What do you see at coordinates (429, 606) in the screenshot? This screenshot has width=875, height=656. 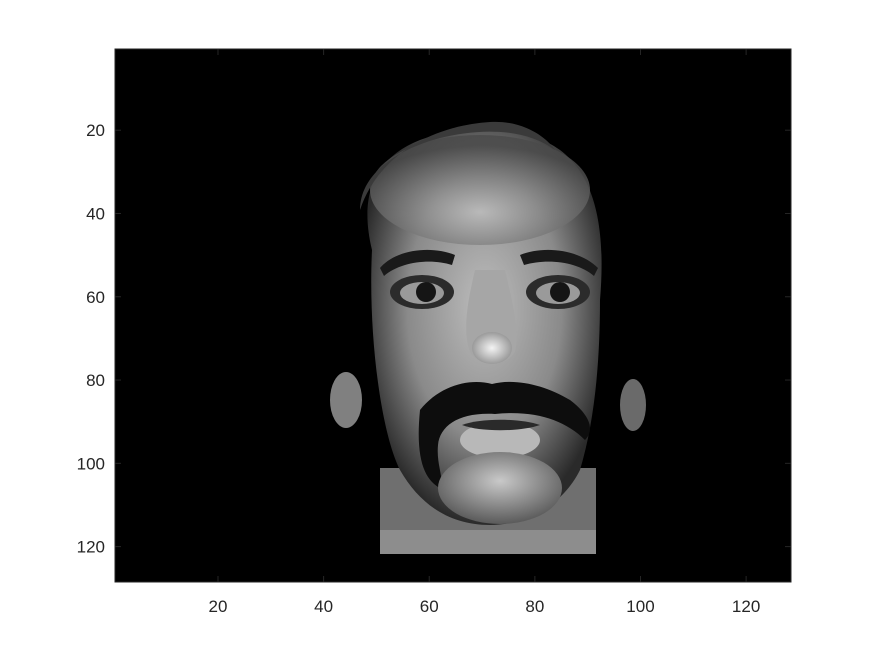 I see `x-tick-label: 60` at bounding box center [429, 606].